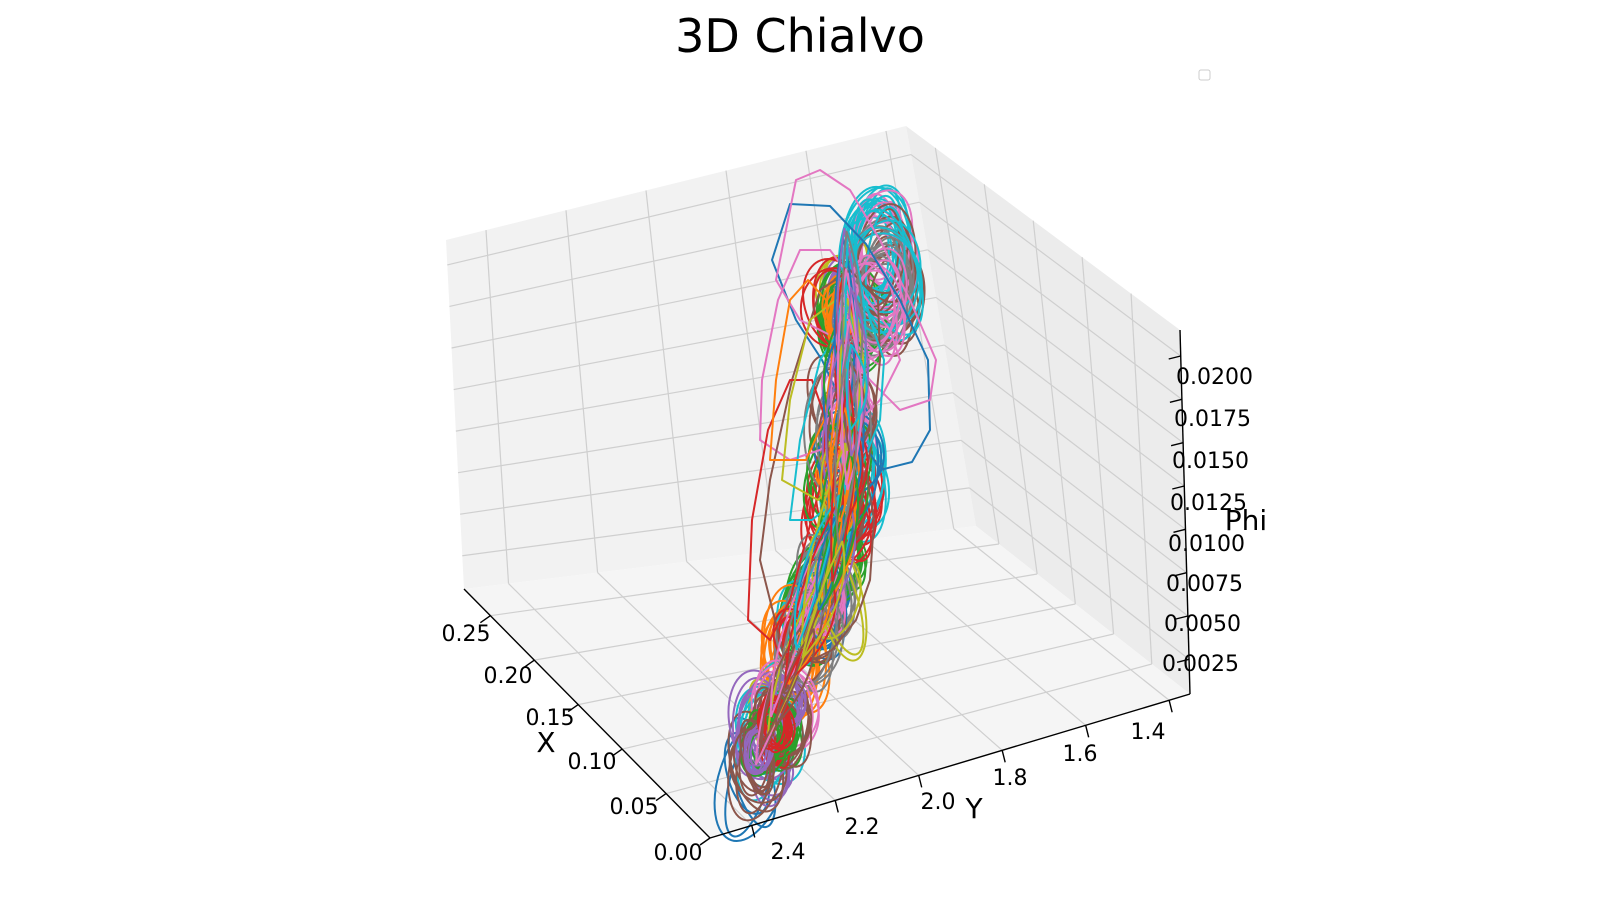 This screenshot has height=900, width=1600. I want to click on z-axis-line, so click(1185, 512).